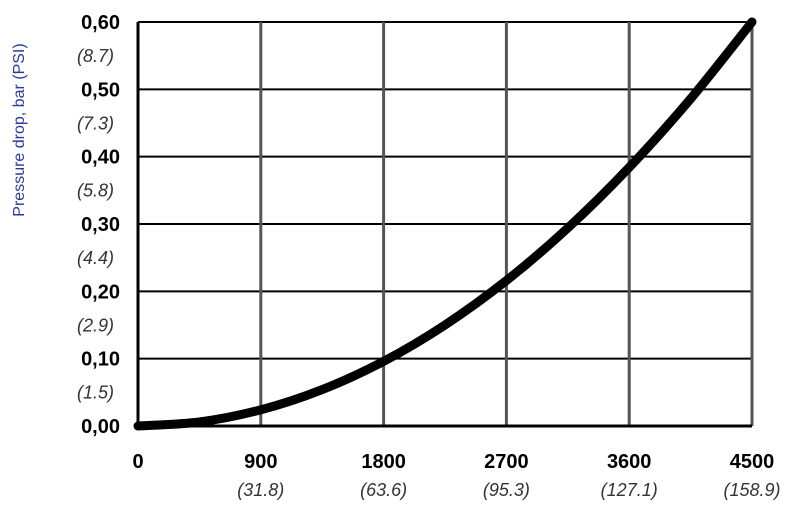 This screenshot has height=514, width=800. What do you see at coordinates (383, 490) in the screenshot?
I see `x-tick-alt-label-2: (63.6)` at bounding box center [383, 490].